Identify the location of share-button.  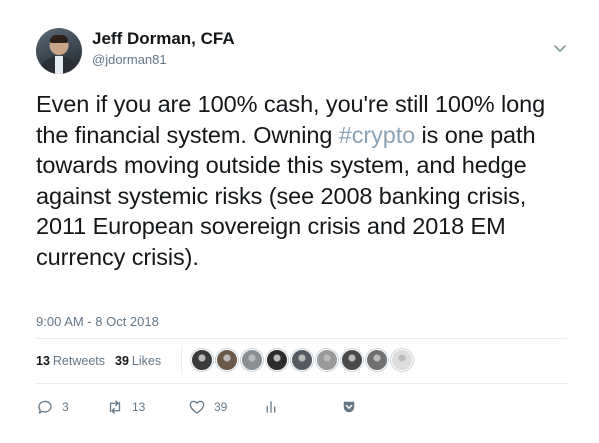
(349, 407).